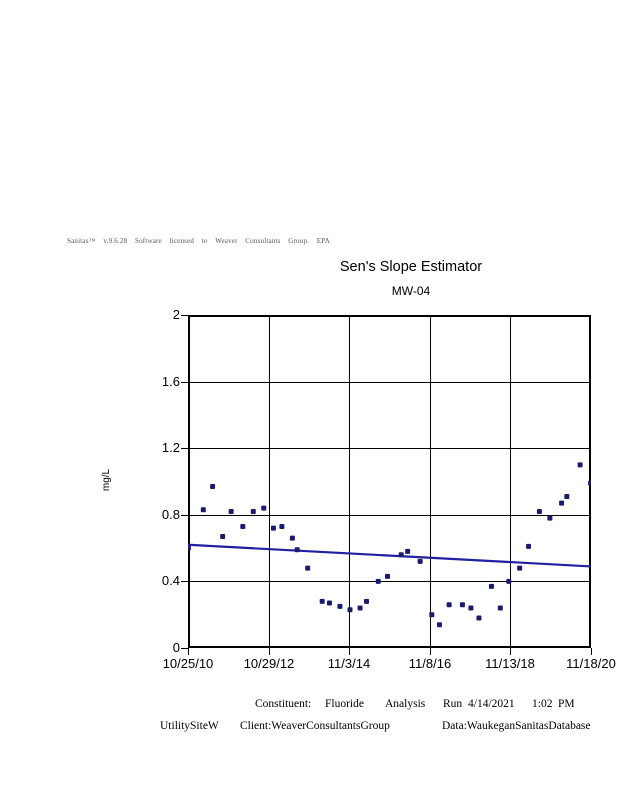 This screenshot has height=800, width=618. Describe the element at coordinates (430, 663) in the screenshot. I see `x-tick-label: 11/8/16` at that location.